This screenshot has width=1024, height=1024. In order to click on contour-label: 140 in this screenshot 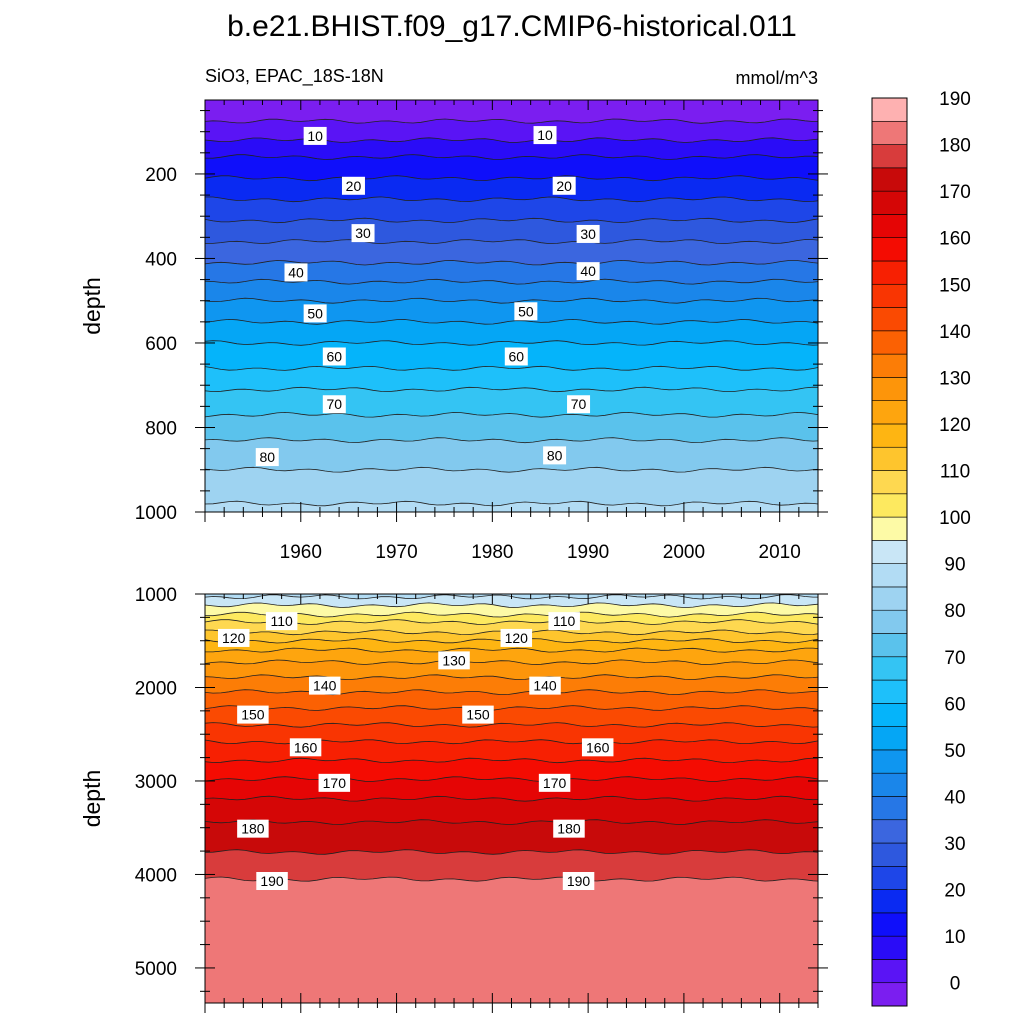, I will do `click(325, 686)`.